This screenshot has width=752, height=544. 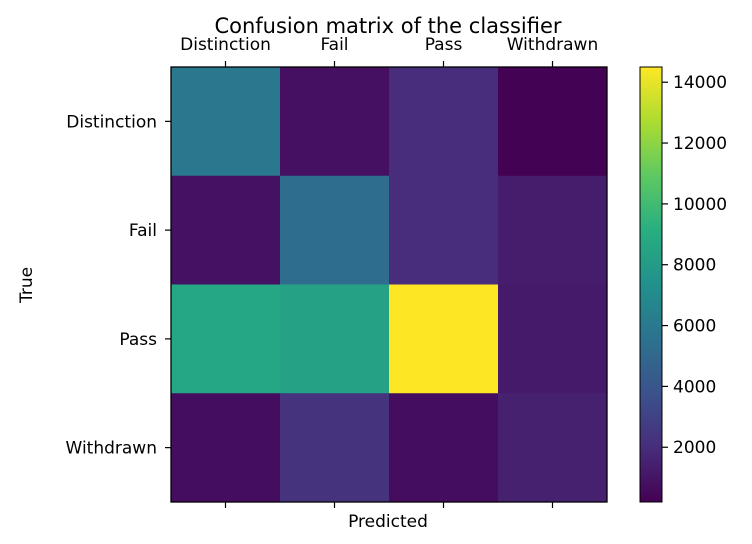 I want to click on y-tick-label: Fail, so click(x=143, y=231).